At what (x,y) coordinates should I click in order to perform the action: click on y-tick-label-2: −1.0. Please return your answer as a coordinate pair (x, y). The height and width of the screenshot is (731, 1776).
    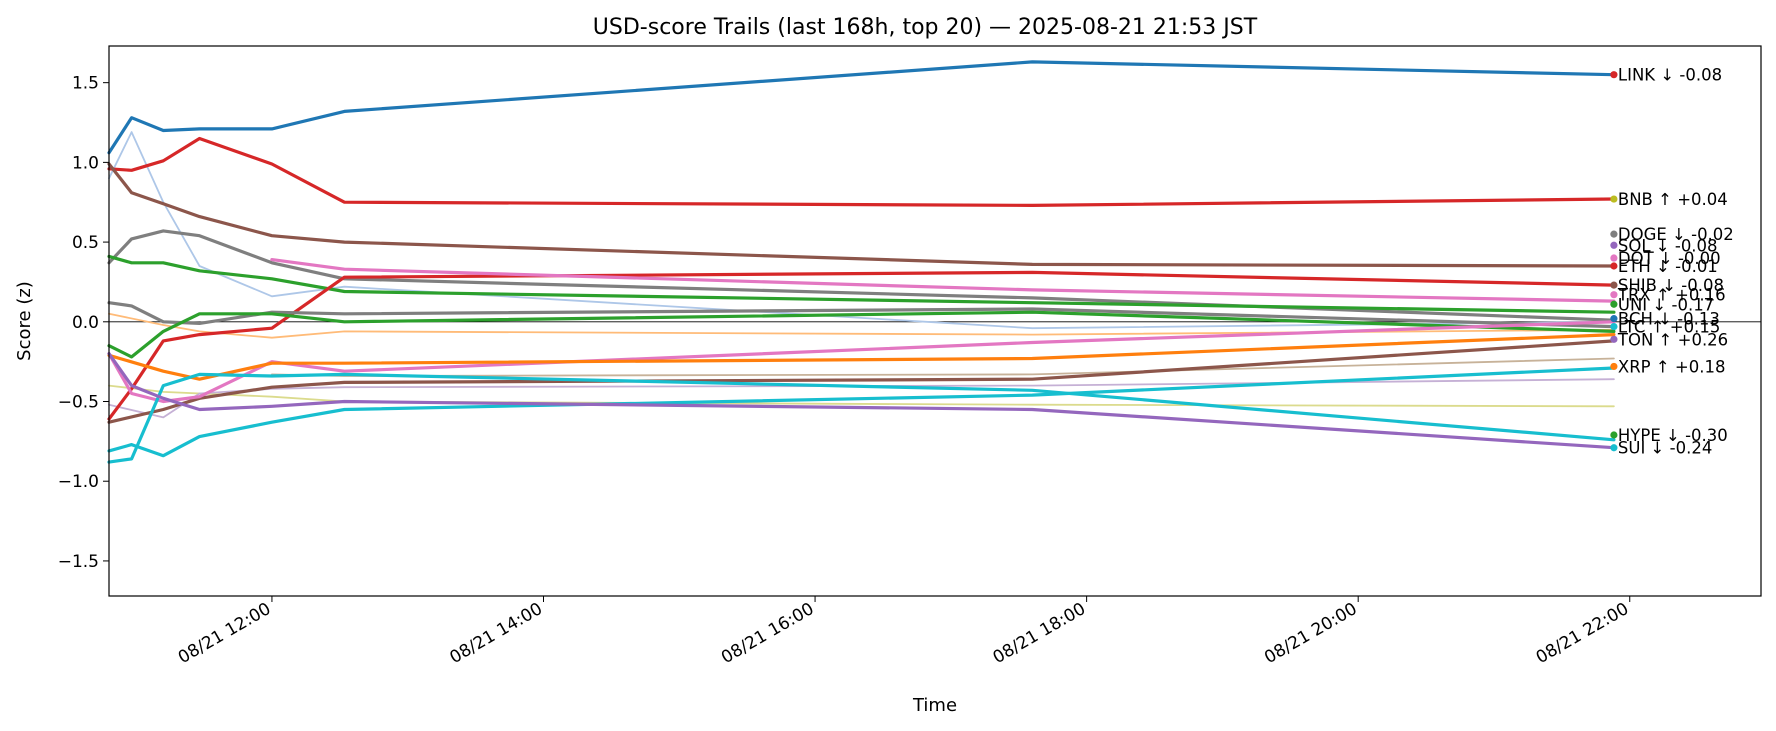
    Looking at the image, I should click on (78, 482).